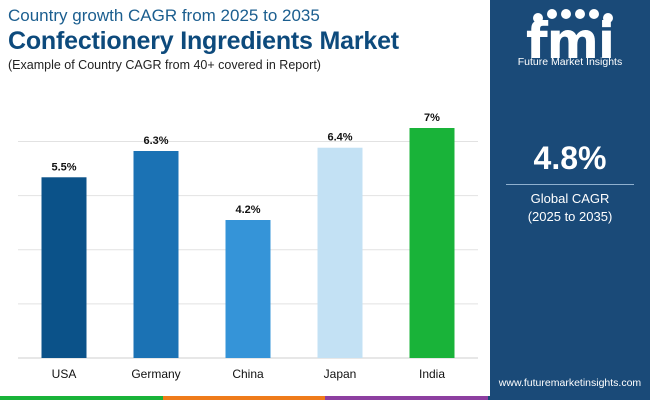 The height and width of the screenshot is (400, 650). Describe the element at coordinates (570, 208) in the screenshot. I see `global-cagr-label: Global CAGR (2025 to 2035)` at that location.